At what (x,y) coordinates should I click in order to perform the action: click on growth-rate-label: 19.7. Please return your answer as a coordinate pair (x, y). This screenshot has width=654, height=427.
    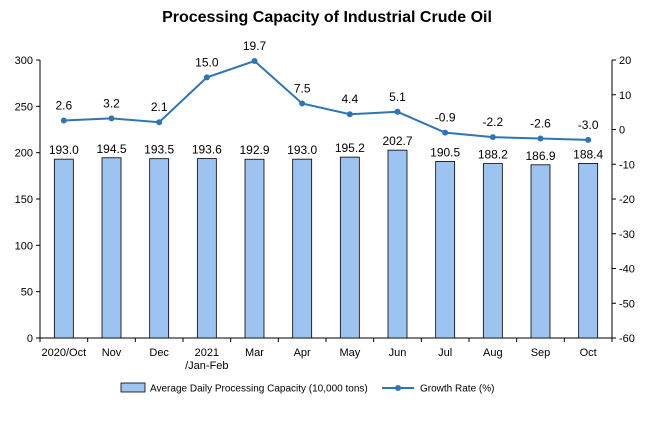
    Looking at the image, I should click on (255, 46).